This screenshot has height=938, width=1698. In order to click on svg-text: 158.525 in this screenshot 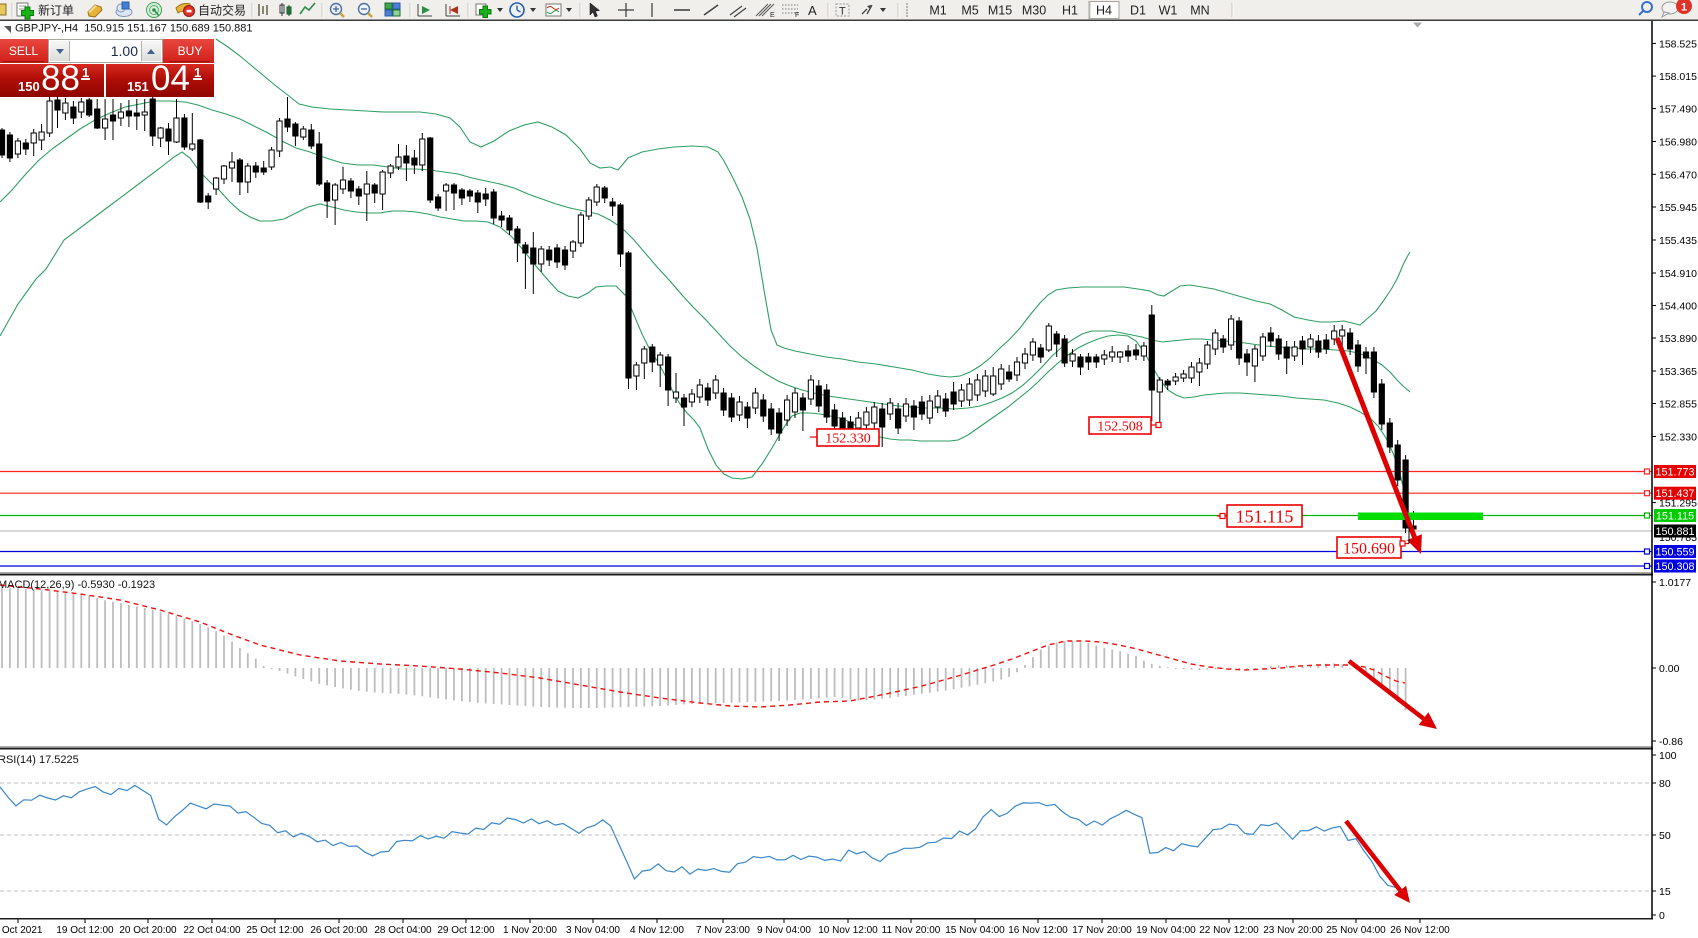, I will do `click(1678, 44)`.